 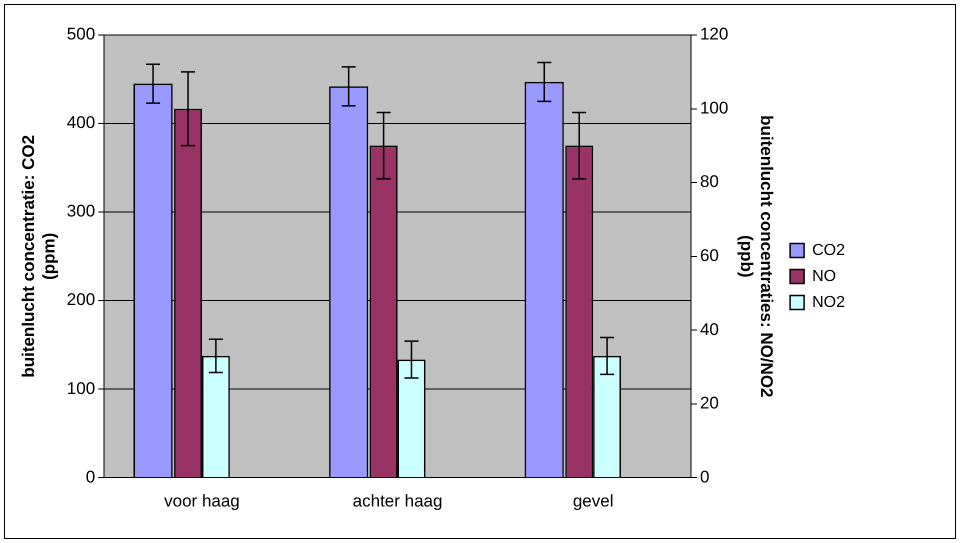 What do you see at coordinates (397, 500) in the screenshot?
I see `x-tick-label: achter haag` at bounding box center [397, 500].